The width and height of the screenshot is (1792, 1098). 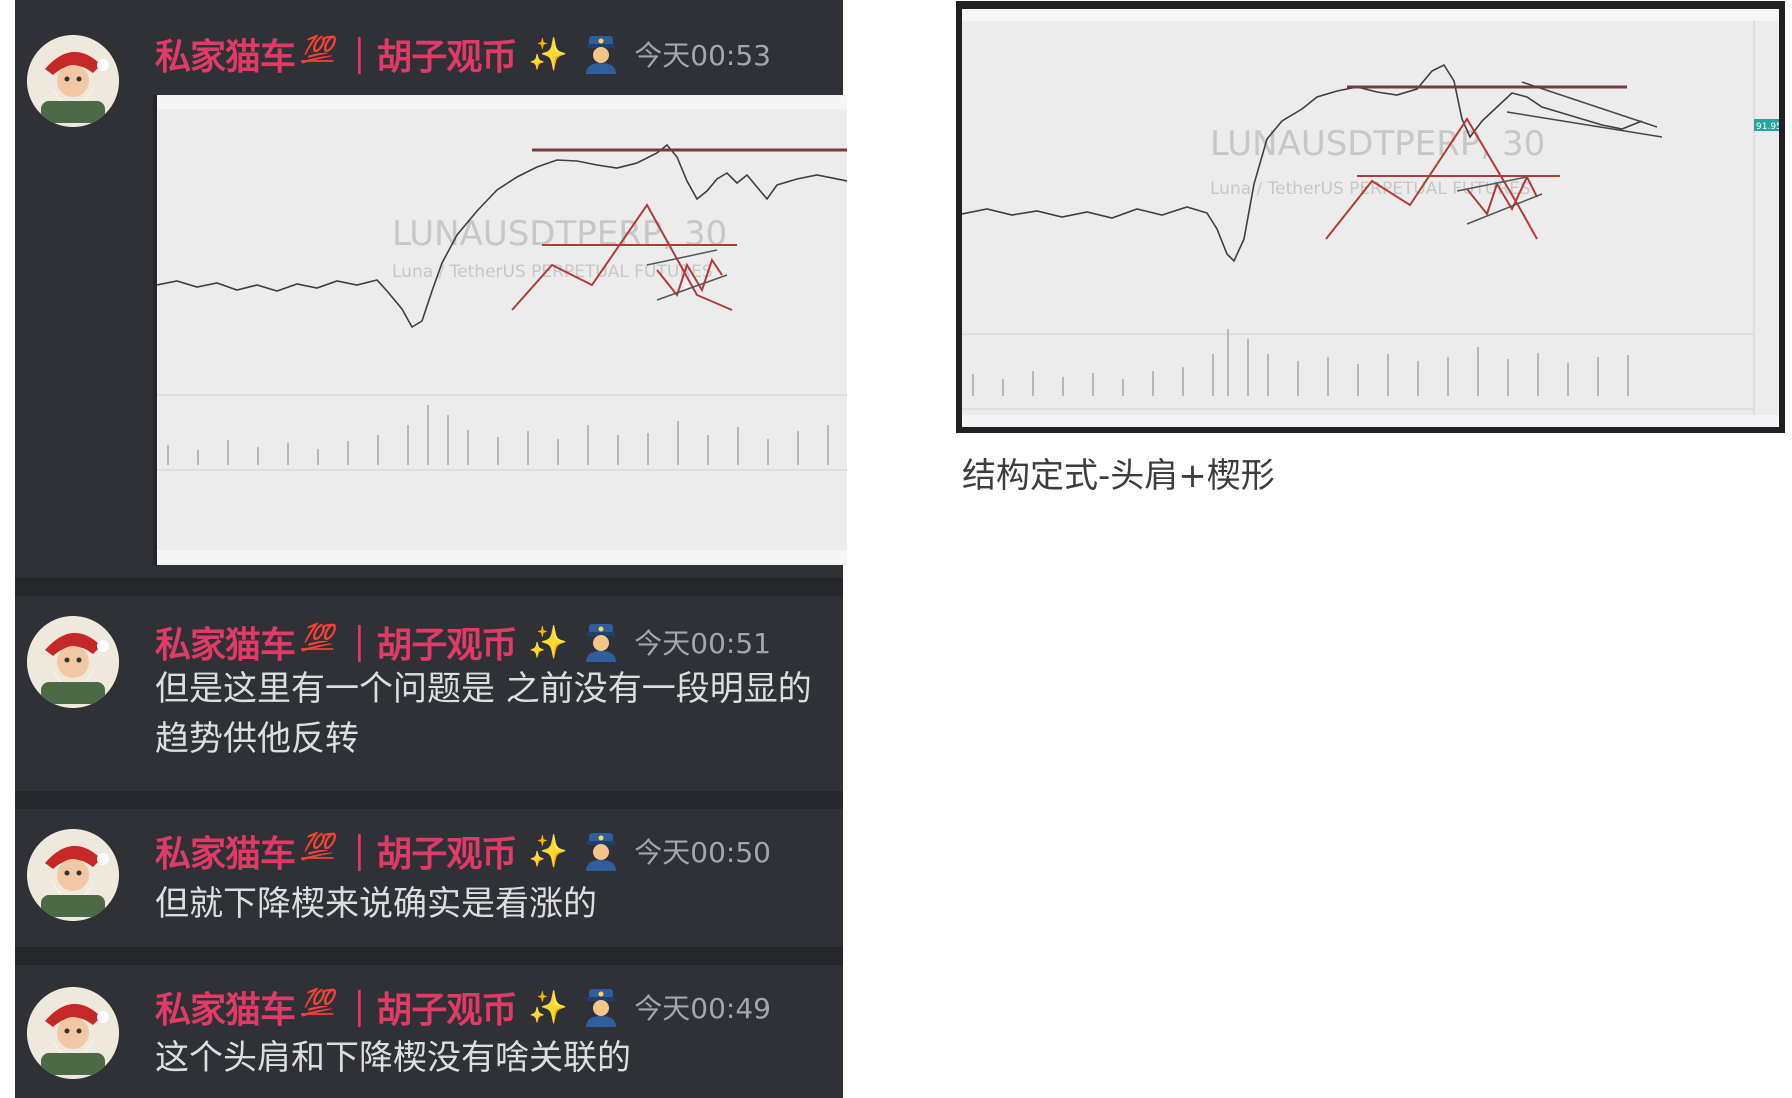 I want to click on timestamp: 今天00:49, so click(x=702, y=1008).